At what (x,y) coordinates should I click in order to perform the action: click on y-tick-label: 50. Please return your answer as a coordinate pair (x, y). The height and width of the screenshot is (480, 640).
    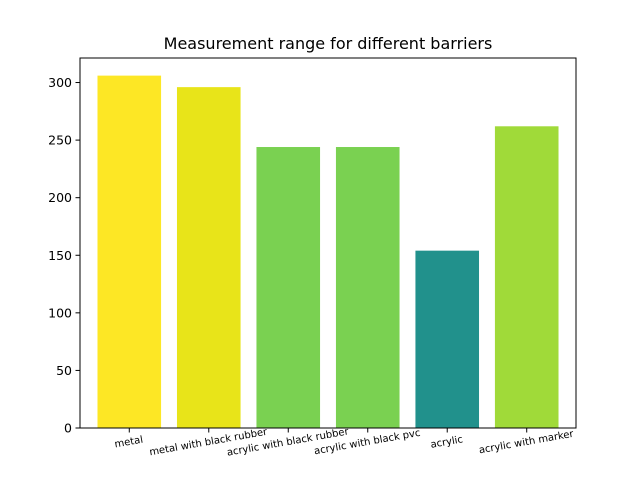
    Looking at the image, I should click on (64, 370).